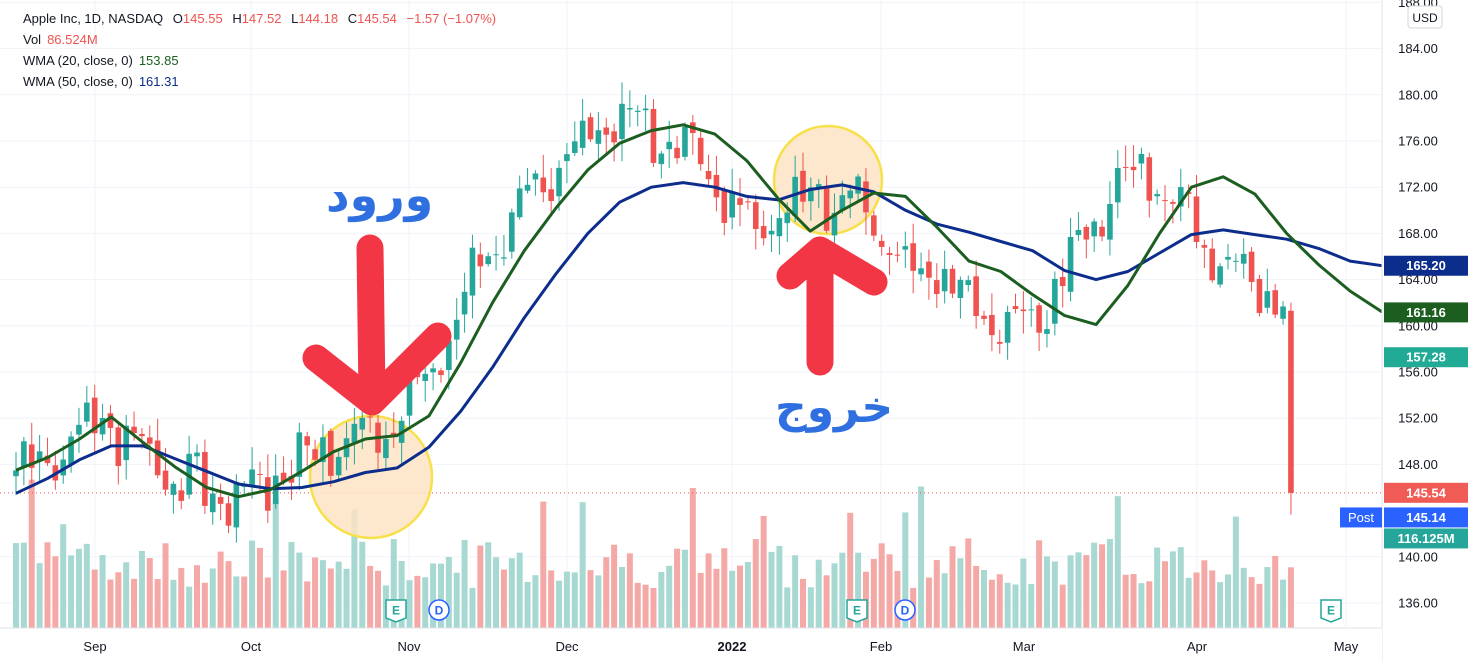 This screenshot has height=667, width=1468. I want to click on dividend-event-marker: D, so click(905, 610).